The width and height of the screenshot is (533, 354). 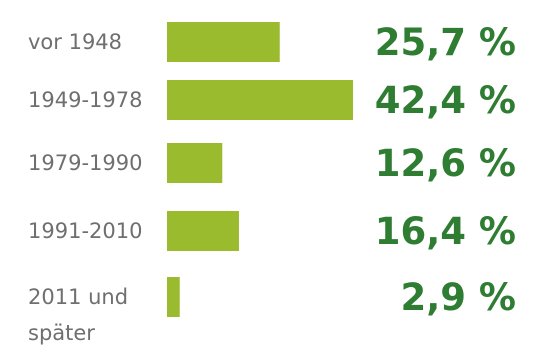 What do you see at coordinates (78, 297) in the screenshot?
I see `category-label-4-line-0: 2011 und` at bounding box center [78, 297].